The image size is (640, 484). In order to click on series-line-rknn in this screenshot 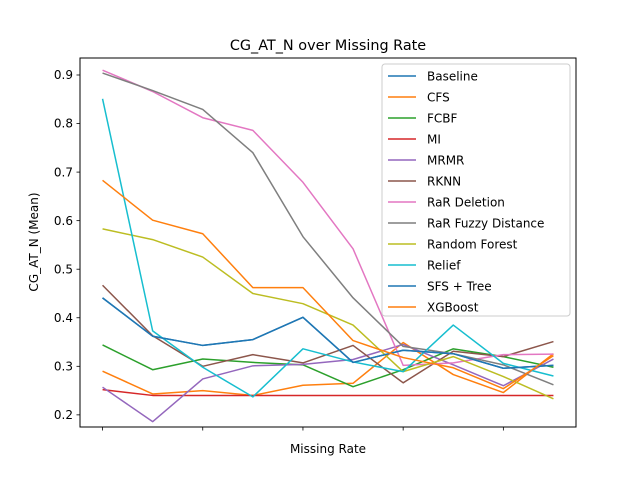, I will do `click(328, 334)`.